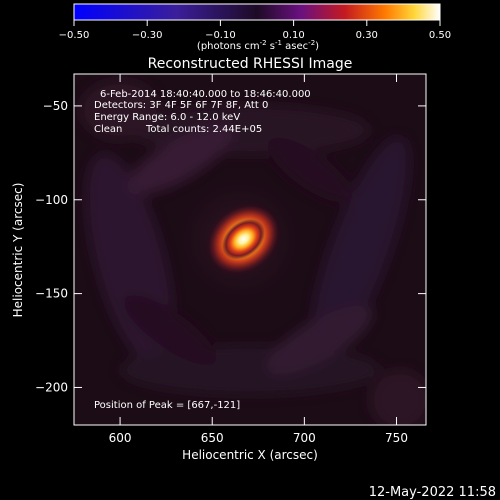 This screenshot has width=500, height=500. What do you see at coordinates (51, 387) in the screenshot?
I see `y-tick-label: −200` at bounding box center [51, 387].